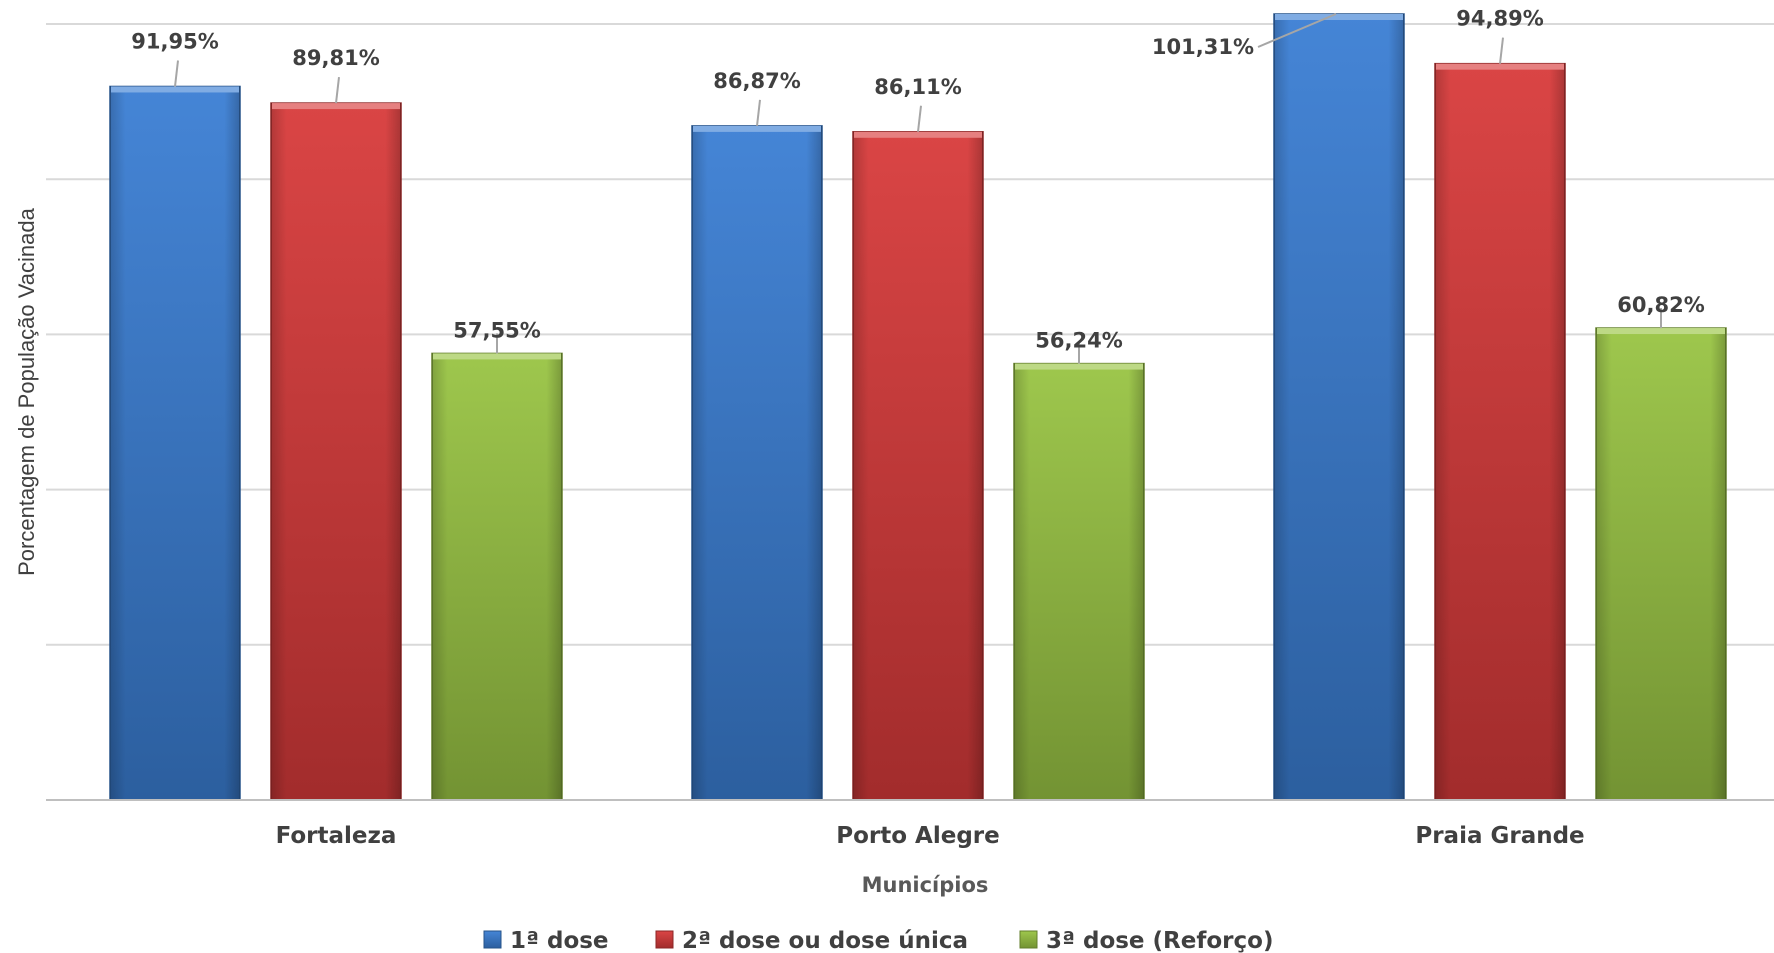 The image size is (1774, 953). Describe the element at coordinates (1079, 581) in the screenshot. I see `bar-porto-alegre-3-dose-reforco` at that location.